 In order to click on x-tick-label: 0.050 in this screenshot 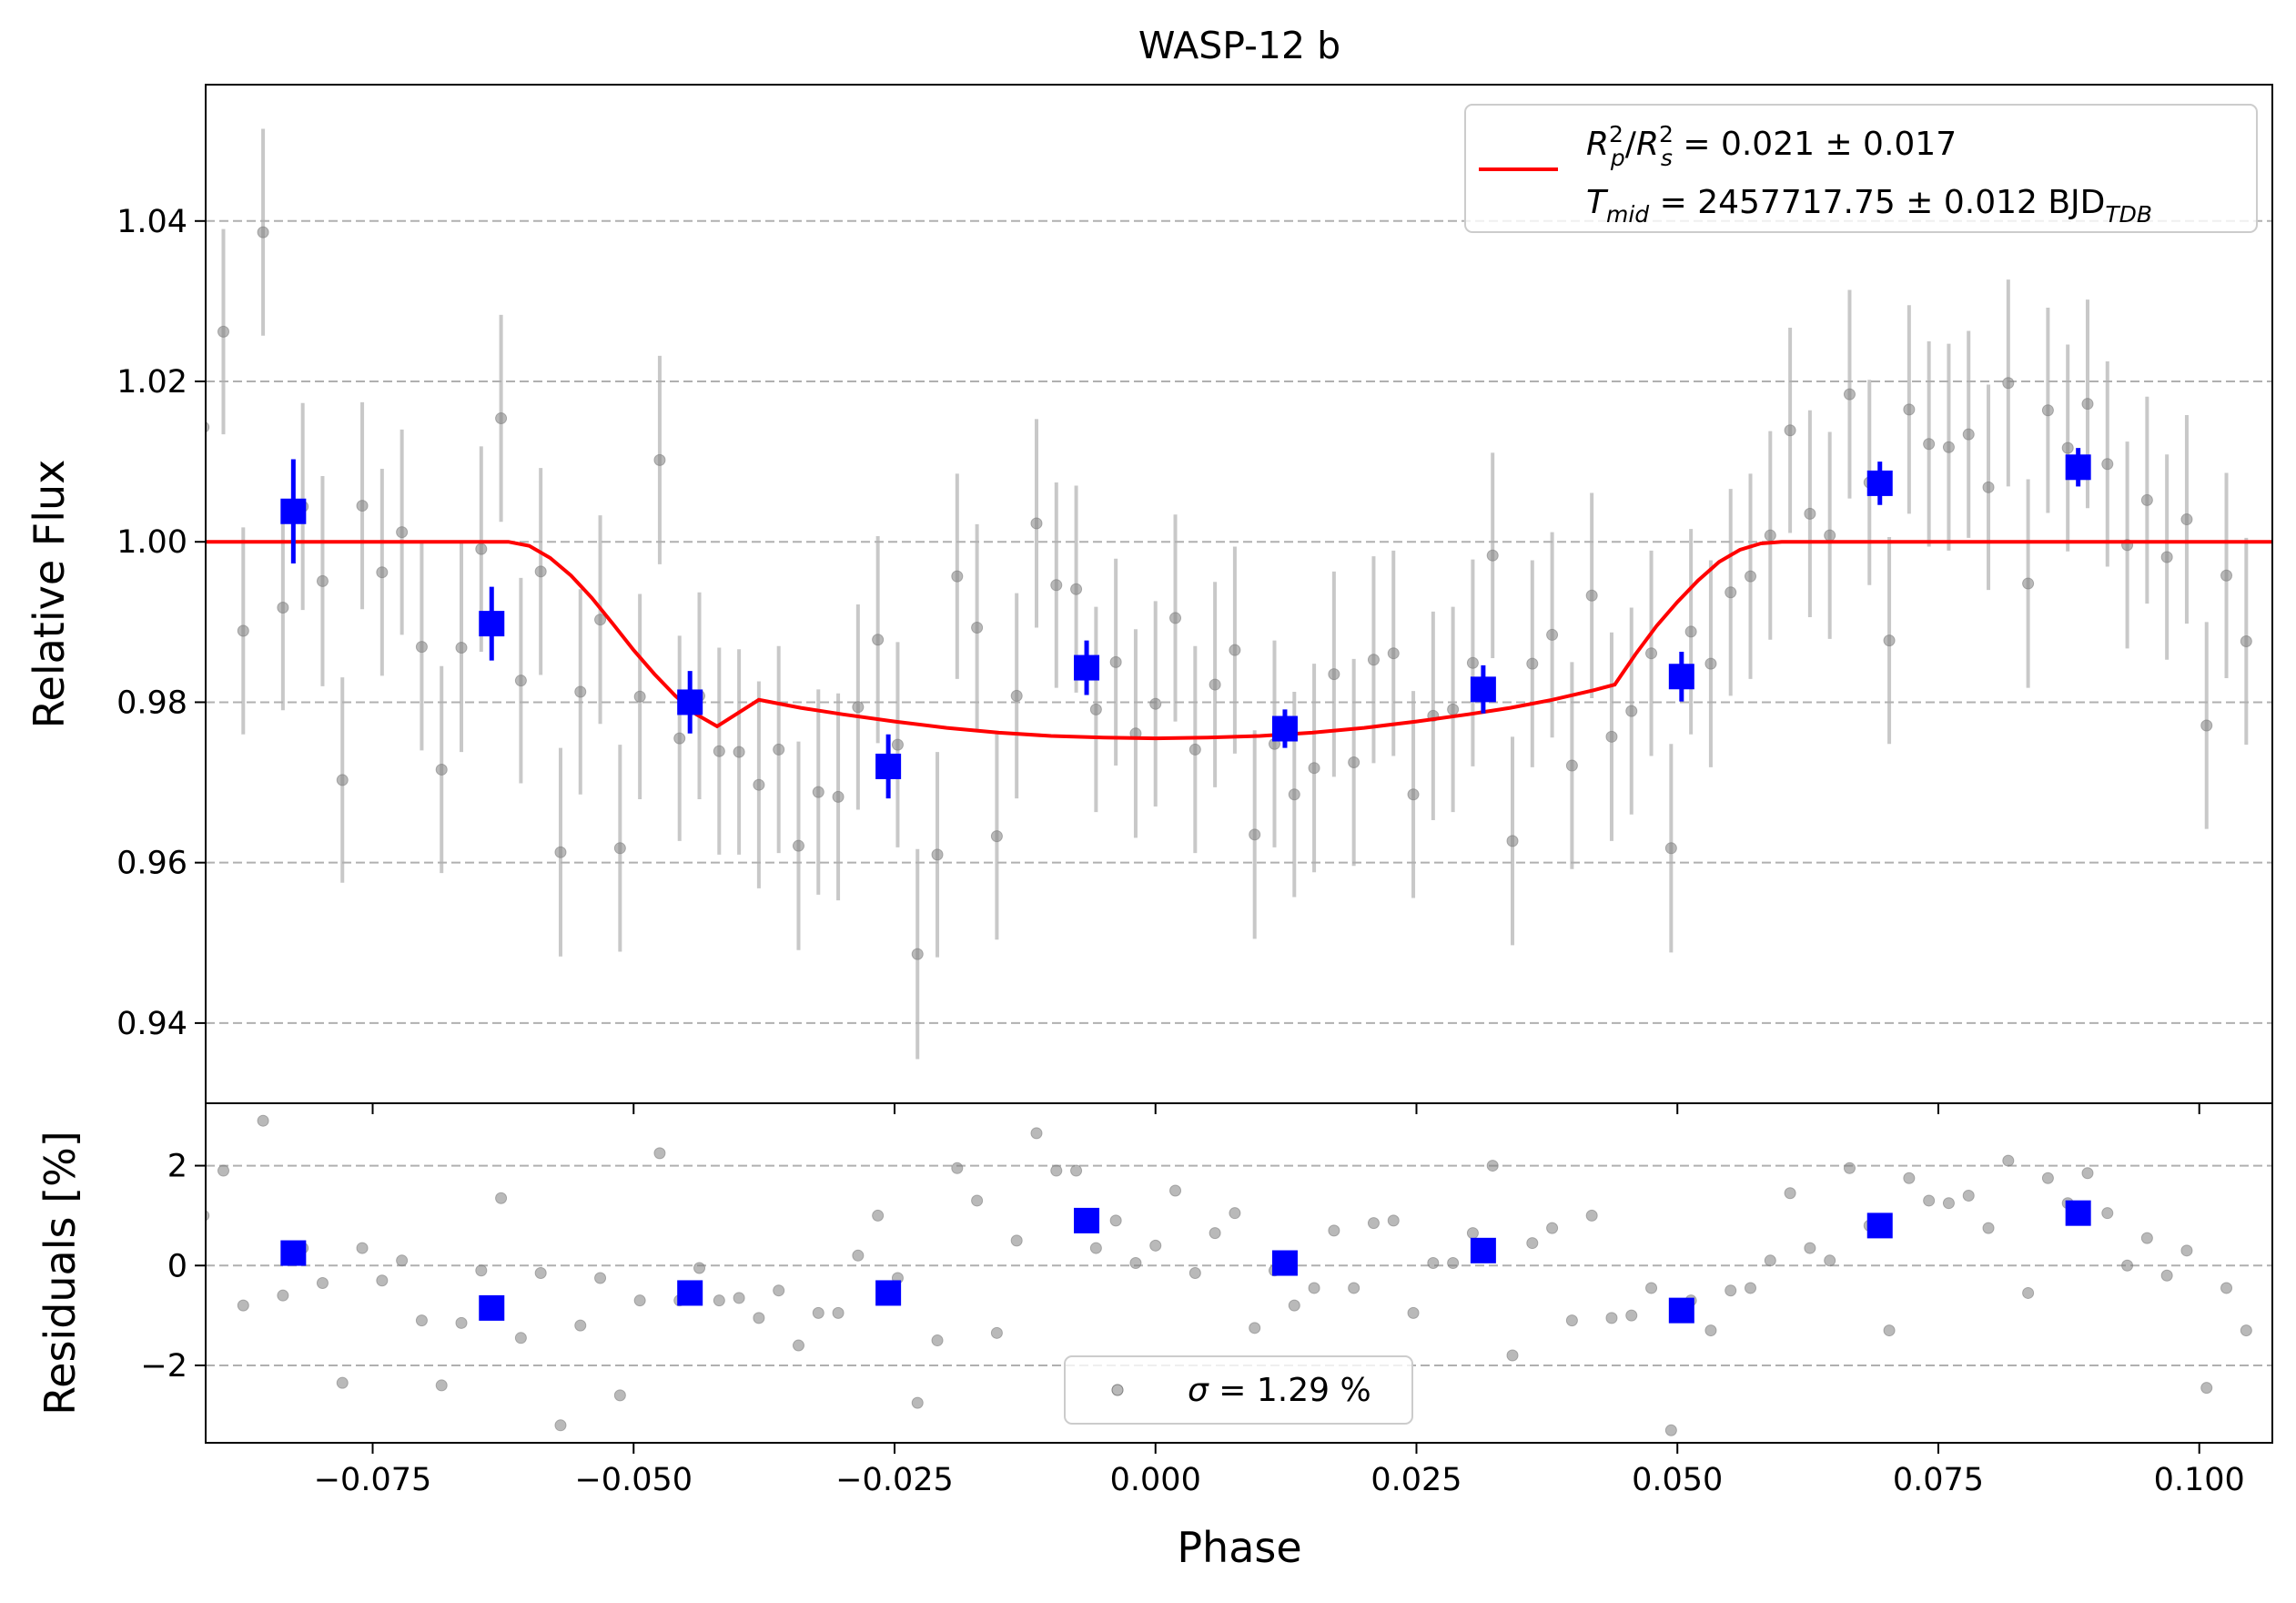, I will do `click(1678, 1480)`.